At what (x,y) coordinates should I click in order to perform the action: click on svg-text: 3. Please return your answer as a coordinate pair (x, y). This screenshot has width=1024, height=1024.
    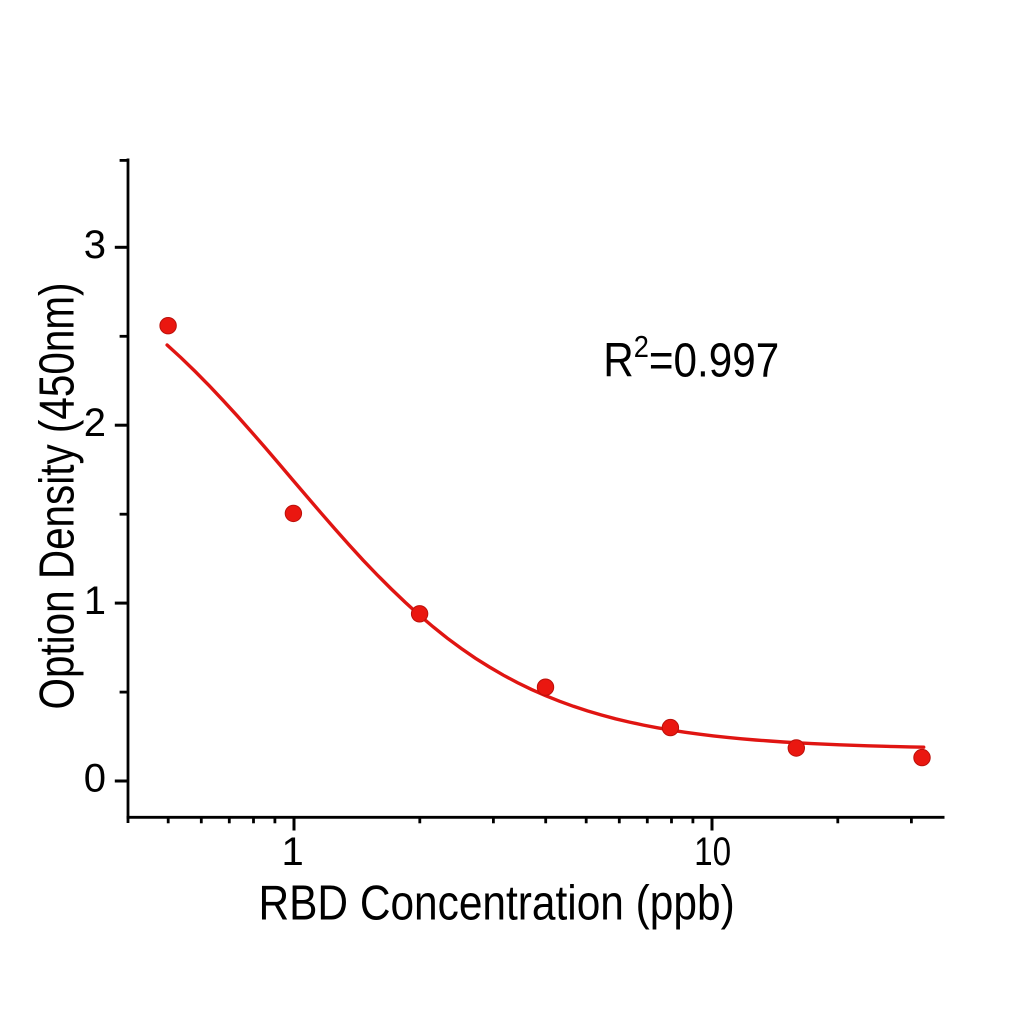
    Looking at the image, I should click on (95, 245).